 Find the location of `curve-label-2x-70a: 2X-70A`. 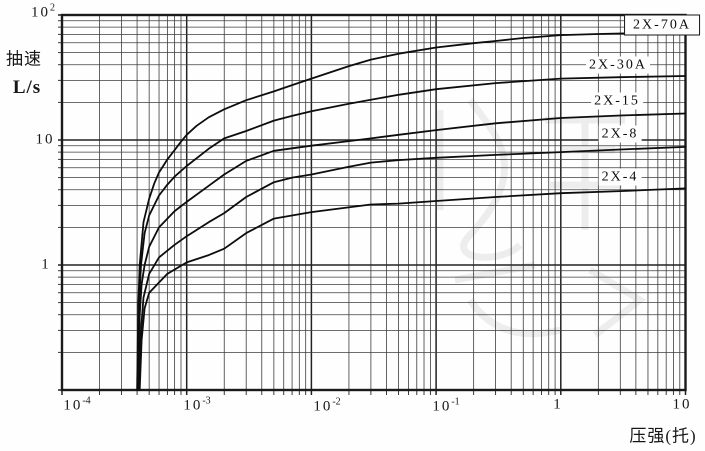

curve-label-2x-70a: 2X-70A is located at coordinates (662, 25).